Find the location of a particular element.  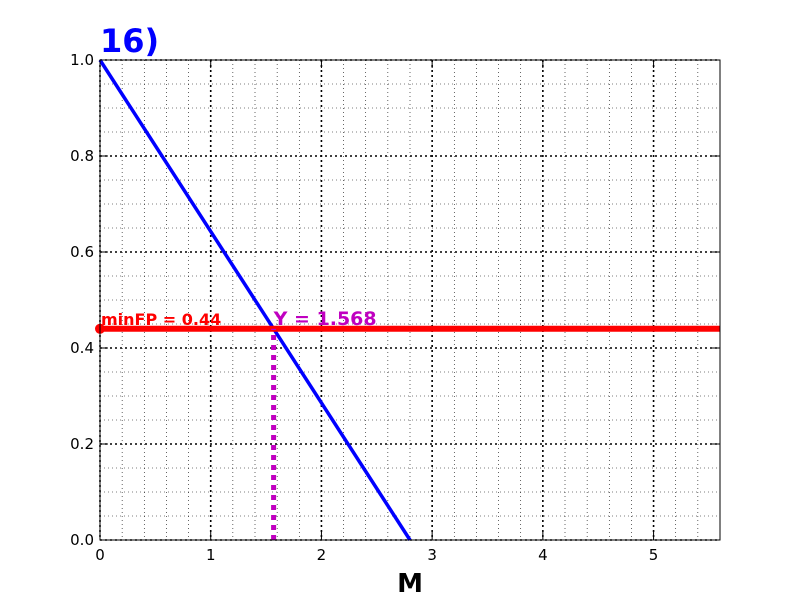

annotation-minfp: minFP = 0.44 is located at coordinates (161, 319).